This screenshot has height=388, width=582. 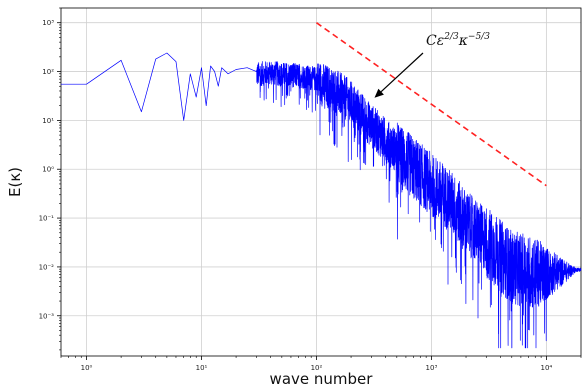 I want to click on x-tick-label: 10⁴, so click(x=547, y=368).